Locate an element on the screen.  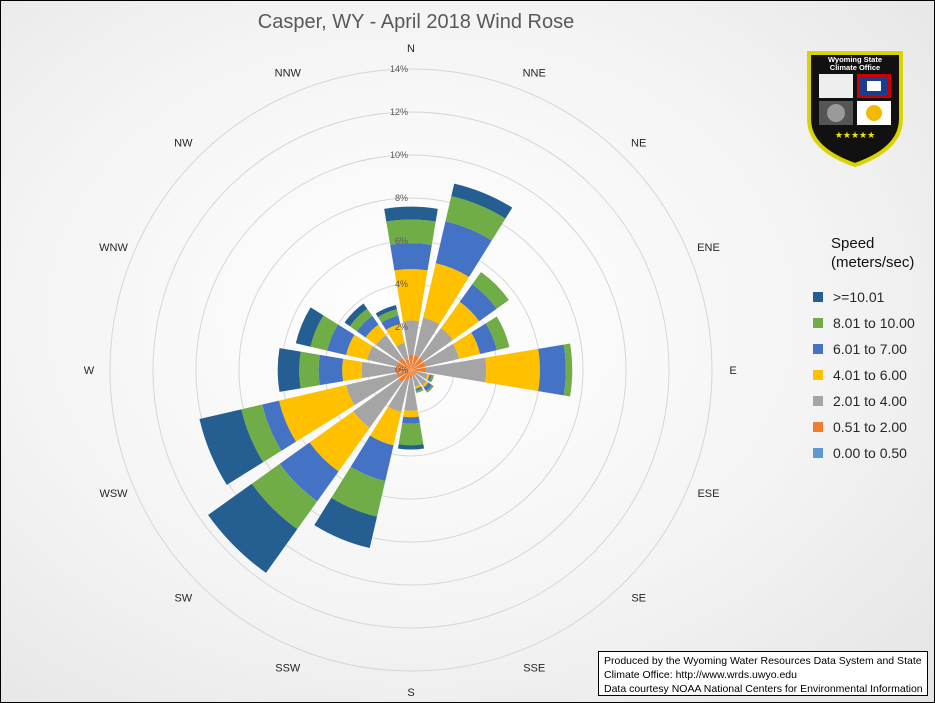
direction-label-w: W is located at coordinates (89, 371).